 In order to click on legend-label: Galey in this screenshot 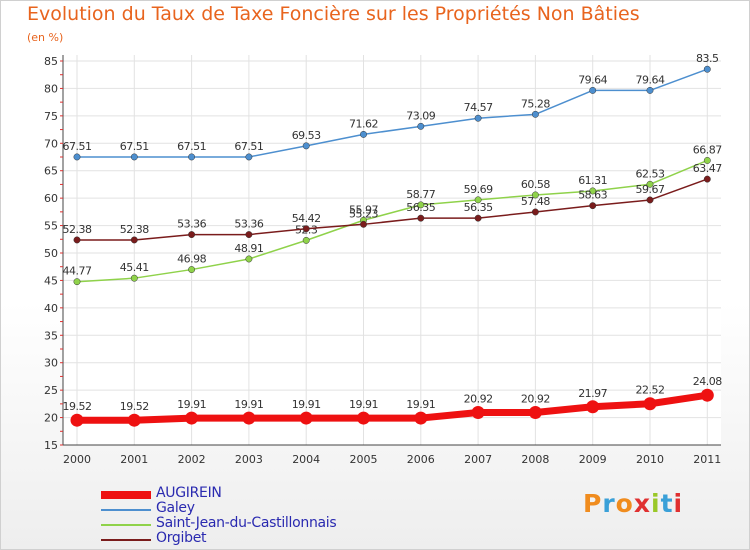, I will do `click(175, 508)`.